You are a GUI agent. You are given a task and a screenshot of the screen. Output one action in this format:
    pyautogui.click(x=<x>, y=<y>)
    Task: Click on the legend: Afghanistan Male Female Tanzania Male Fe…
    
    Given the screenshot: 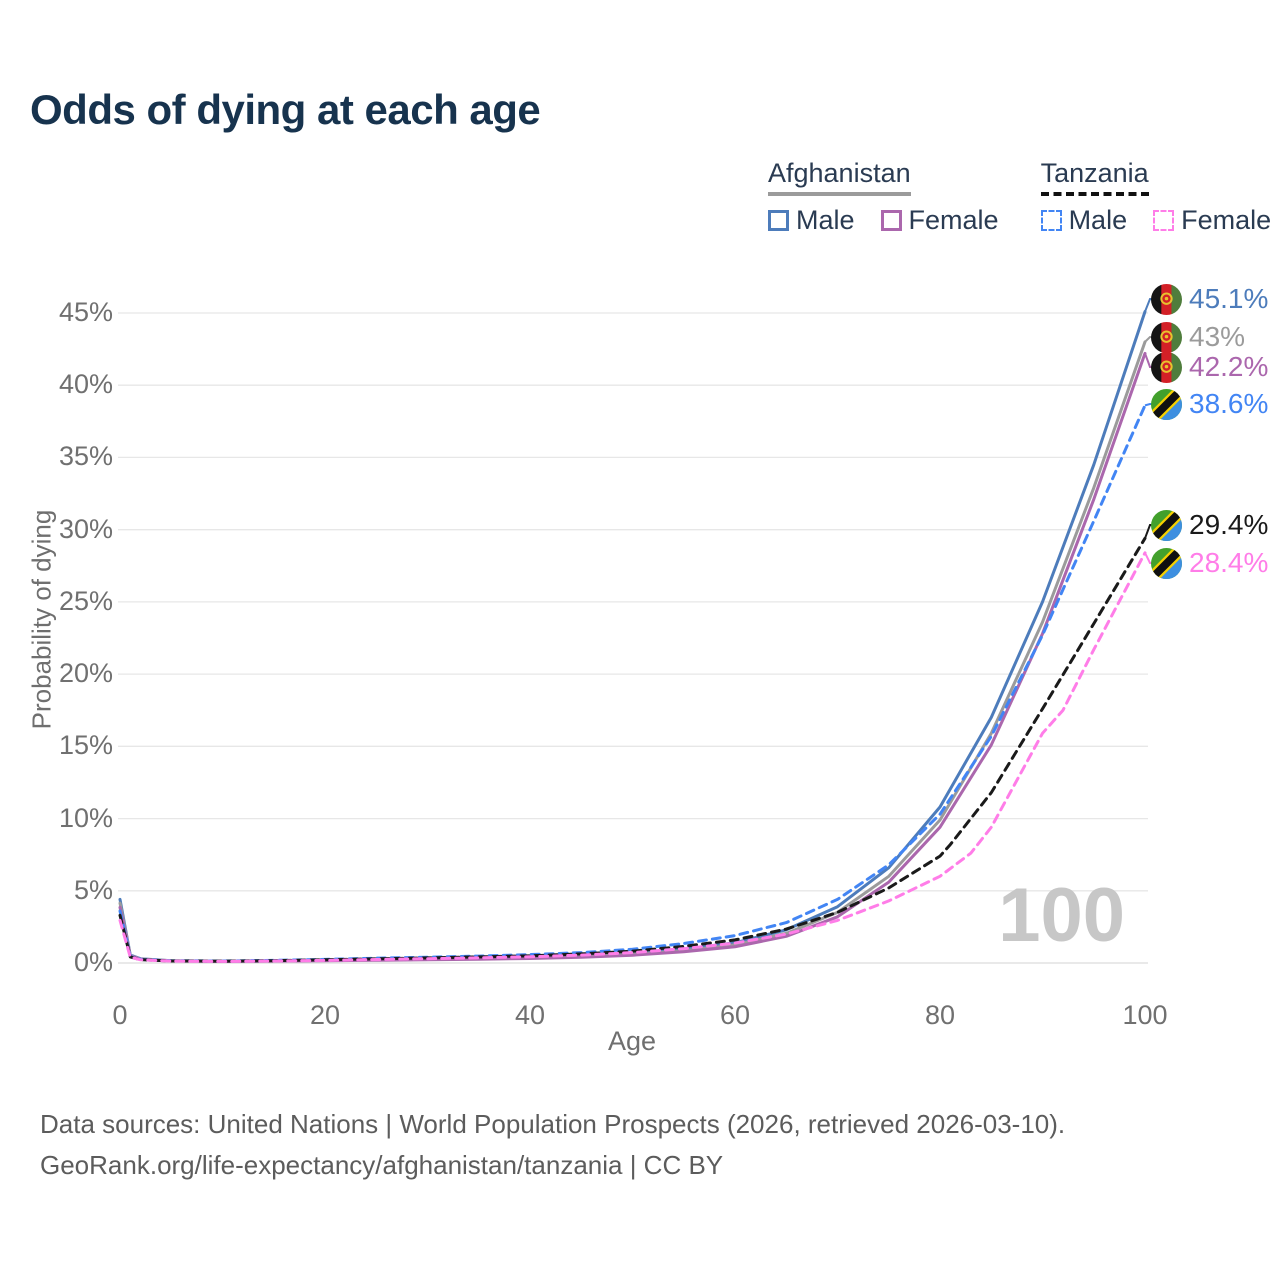 What is the action you would take?
    pyautogui.click(x=1019, y=197)
    